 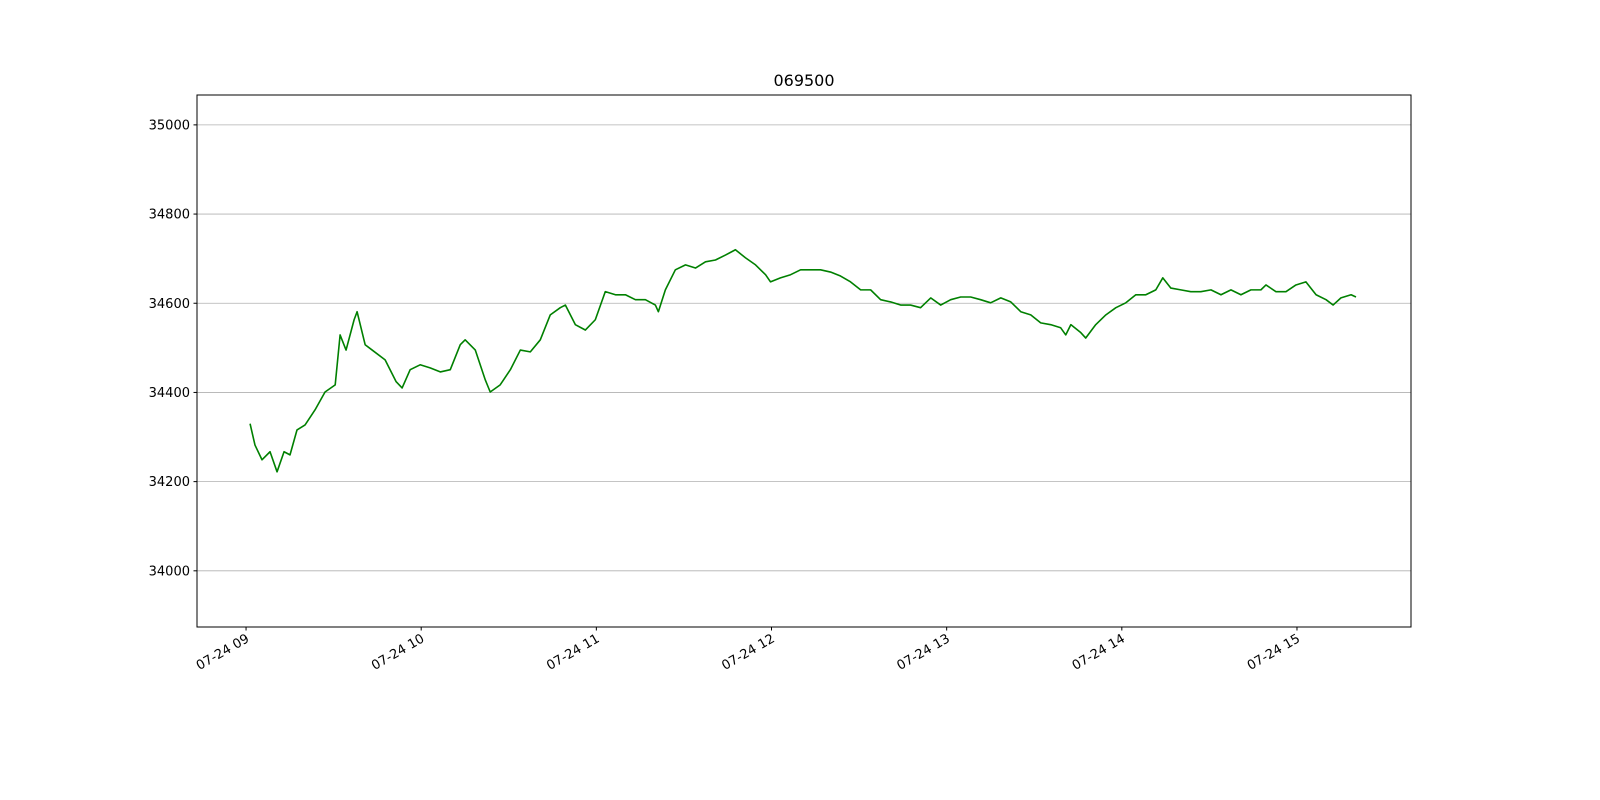 I want to click on y-tick-label: 34800, so click(x=169, y=215).